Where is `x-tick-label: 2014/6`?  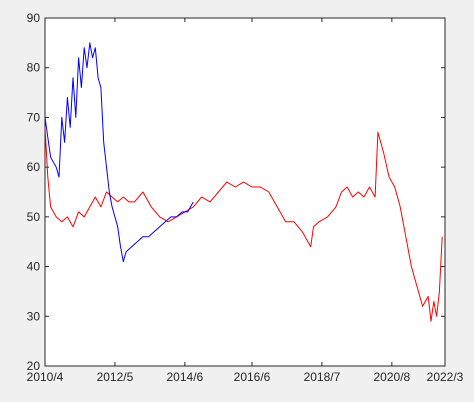
x-tick-label: 2014/6 is located at coordinates (185, 377).